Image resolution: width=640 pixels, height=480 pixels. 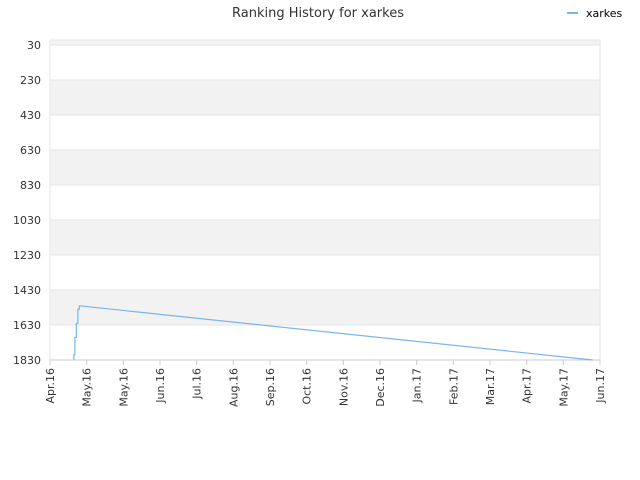 I want to click on x-tick-label: Nov.16, so click(x=343, y=387).